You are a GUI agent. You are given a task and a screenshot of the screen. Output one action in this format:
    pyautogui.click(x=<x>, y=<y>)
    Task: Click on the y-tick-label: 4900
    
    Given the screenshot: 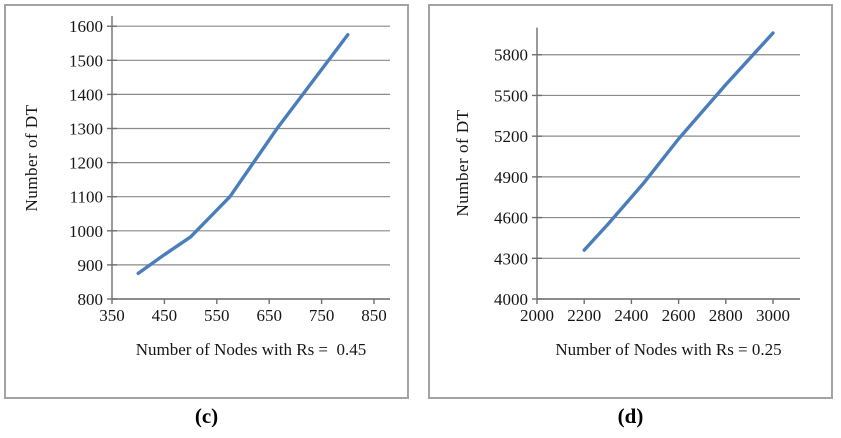 What is the action you would take?
    pyautogui.click(x=511, y=177)
    